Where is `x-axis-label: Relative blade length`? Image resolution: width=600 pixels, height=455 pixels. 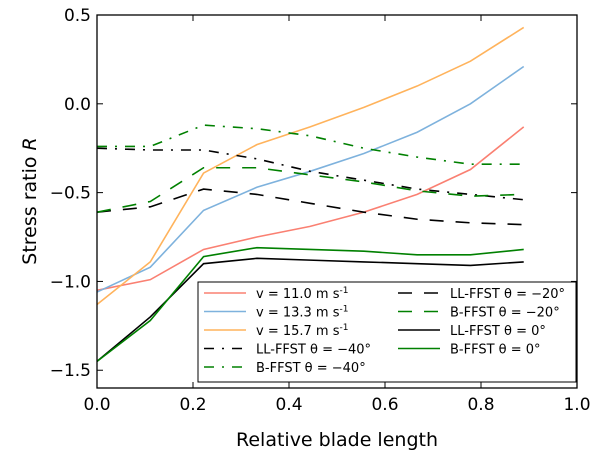
x-axis-label: Relative blade length is located at coordinates (337, 440).